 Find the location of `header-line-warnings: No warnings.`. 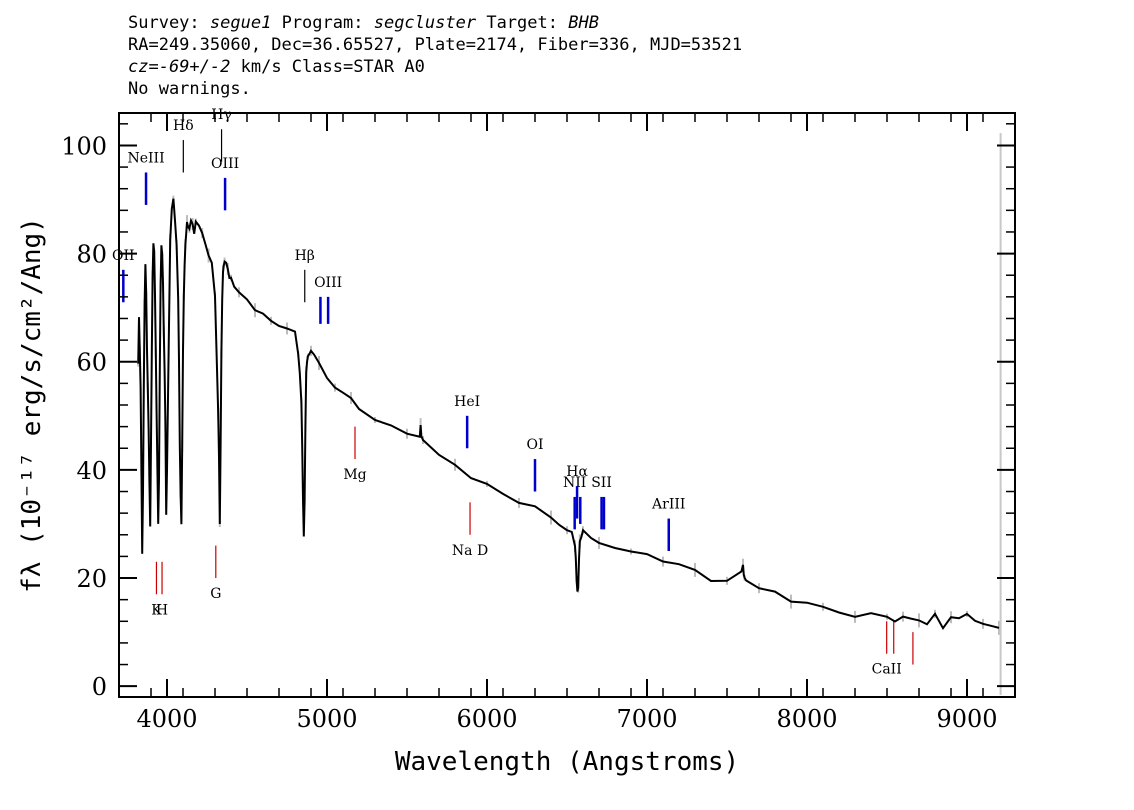

header-line-warnings: No warnings. is located at coordinates (189, 89).